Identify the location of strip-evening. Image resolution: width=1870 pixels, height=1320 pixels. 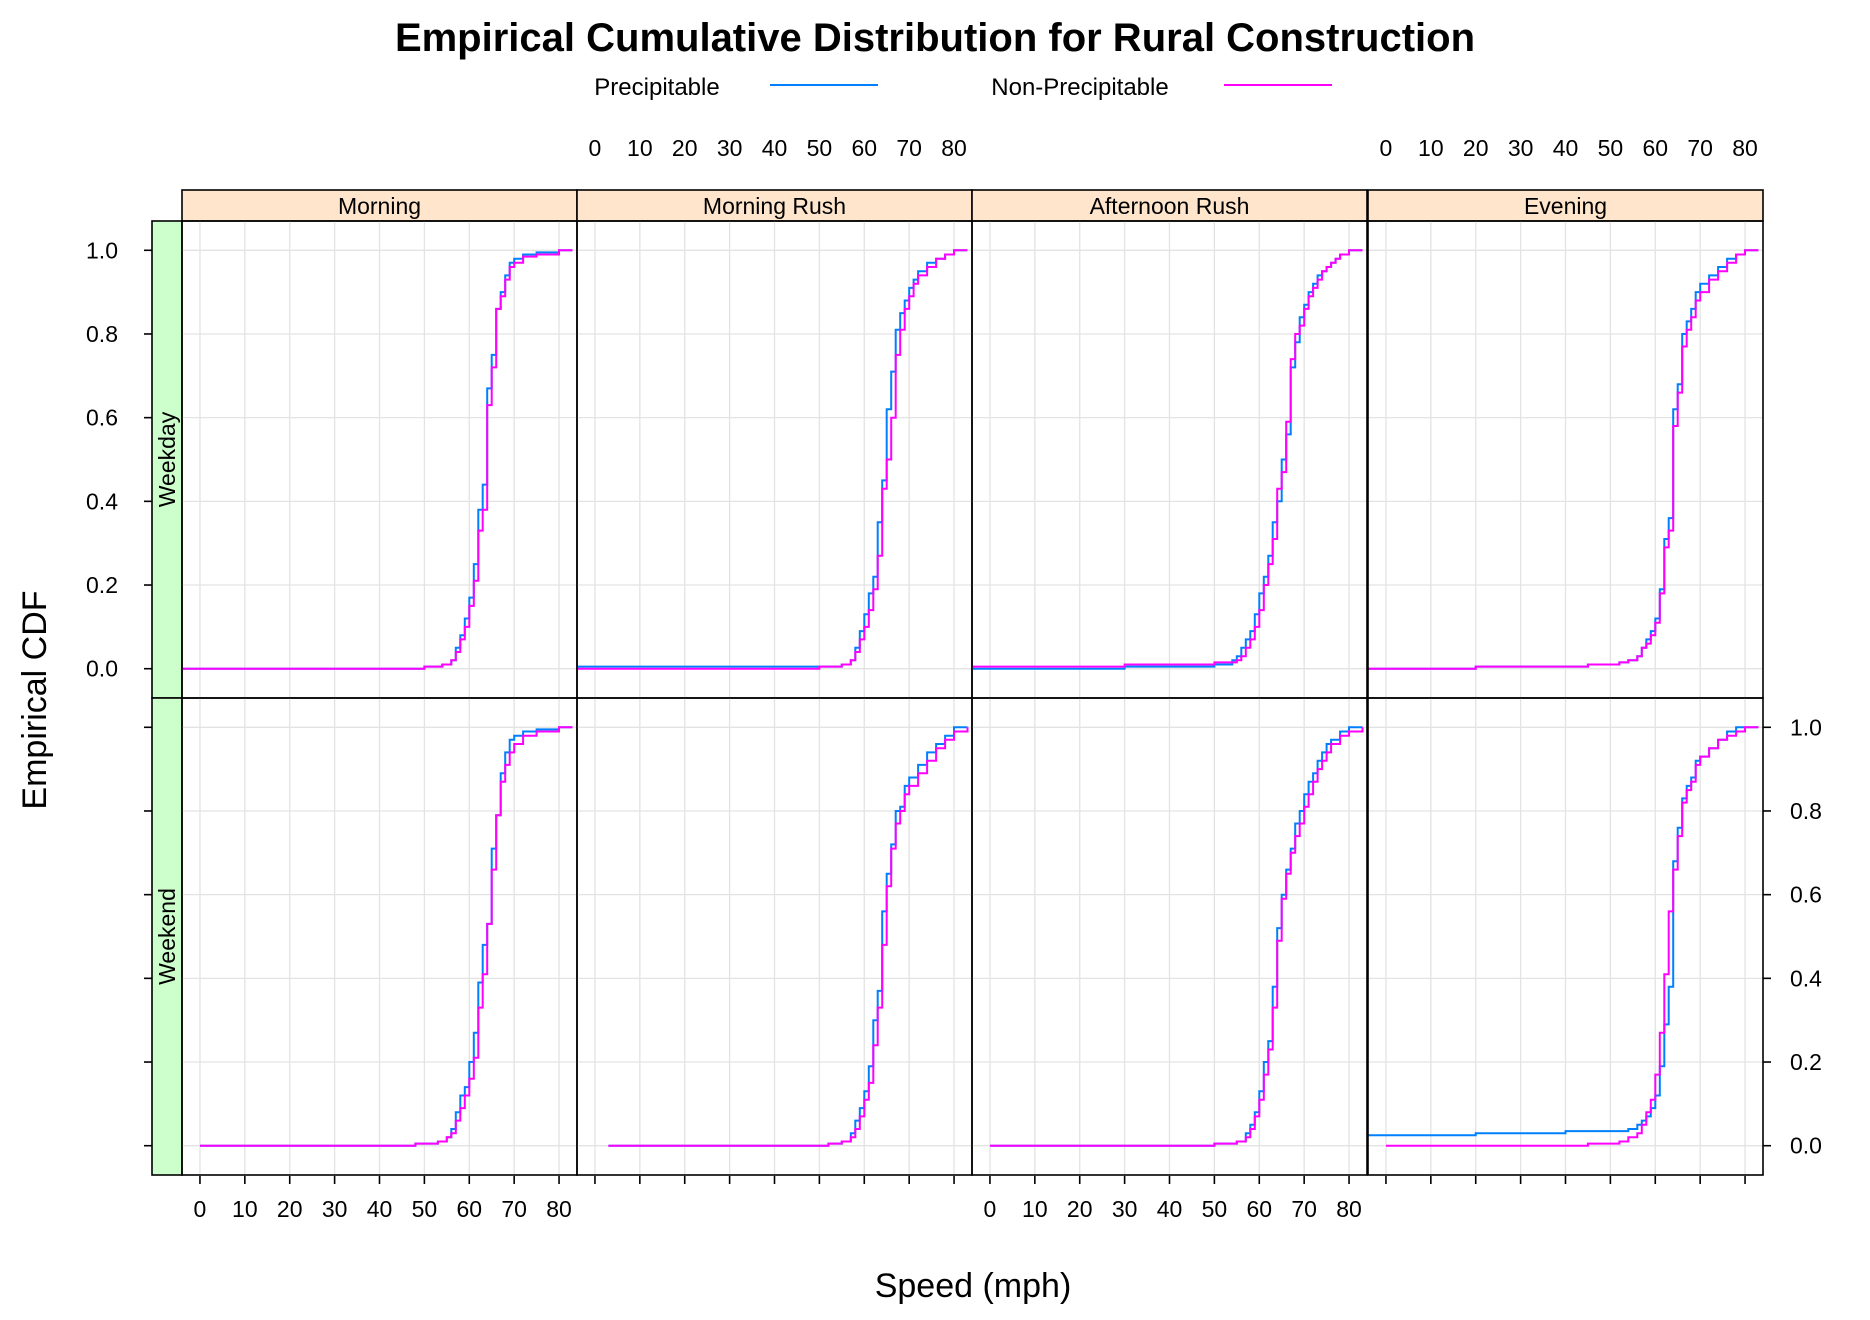
(1565, 205).